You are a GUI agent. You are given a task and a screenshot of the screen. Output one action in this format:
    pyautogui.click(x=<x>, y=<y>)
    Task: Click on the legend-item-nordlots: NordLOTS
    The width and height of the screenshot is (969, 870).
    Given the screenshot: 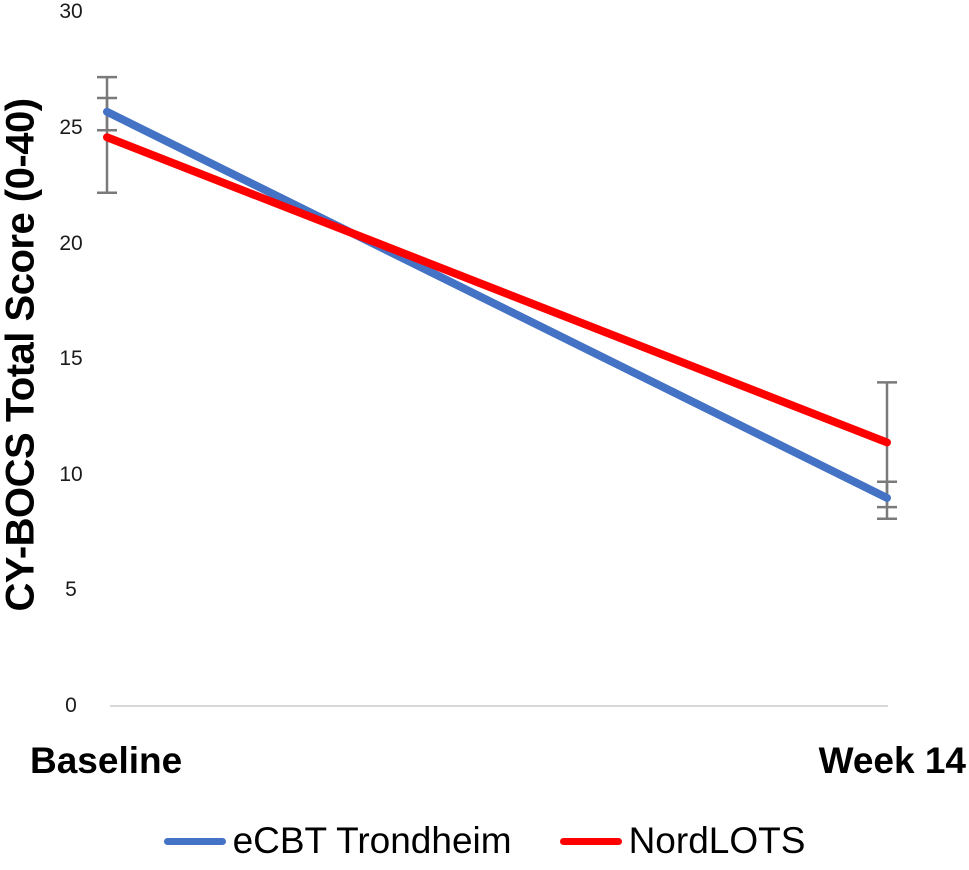 What is the action you would take?
    pyautogui.click(x=682, y=841)
    